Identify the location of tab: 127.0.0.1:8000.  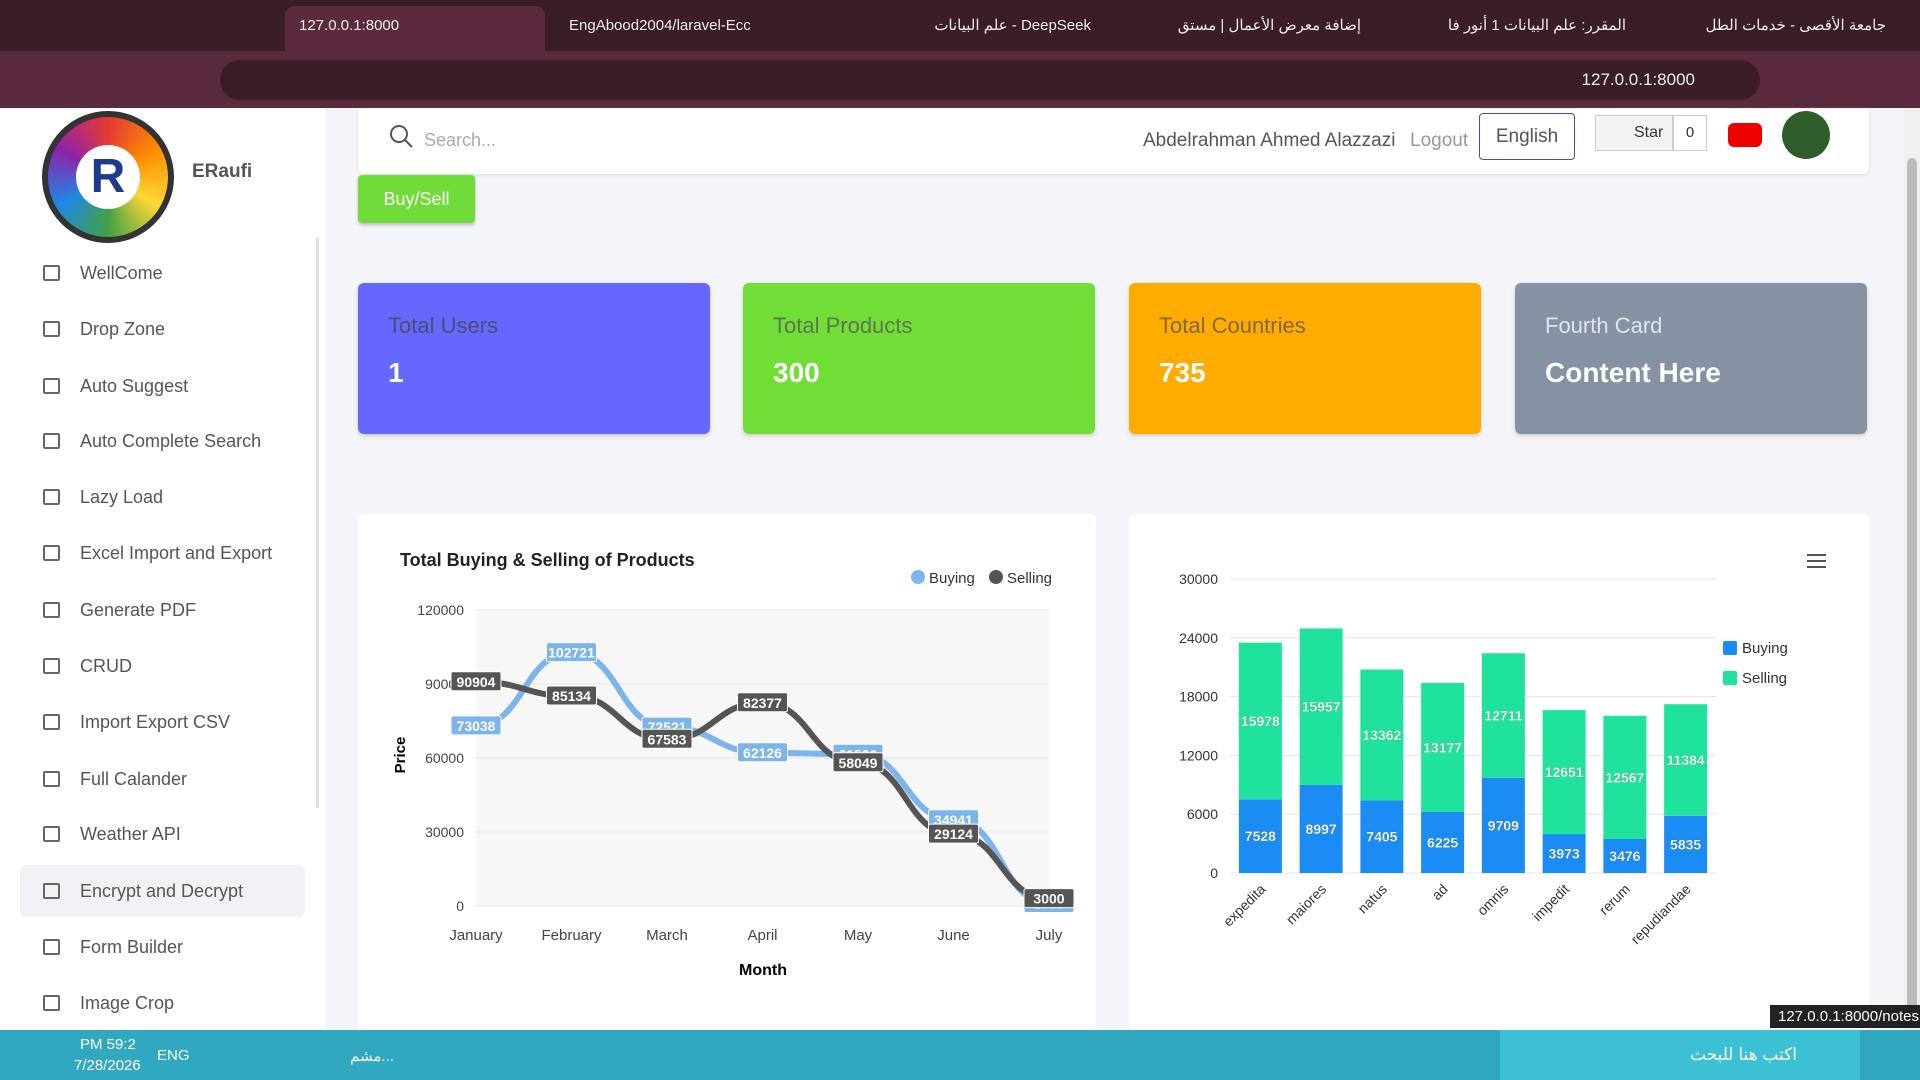
(415, 28).